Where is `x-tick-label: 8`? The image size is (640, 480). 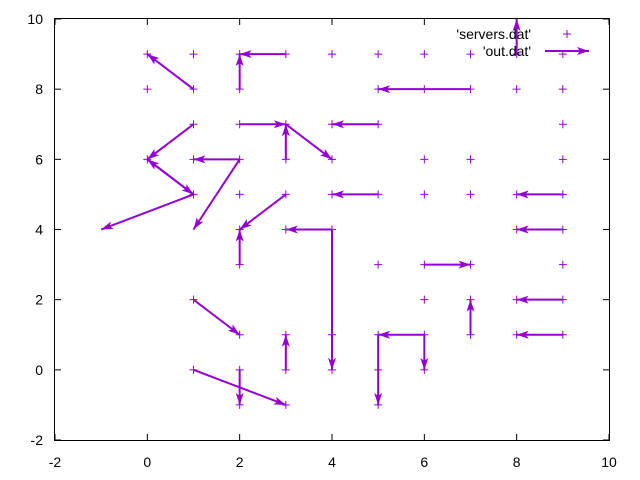
x-tick-label: 8 is located at coordinates (517, 462).